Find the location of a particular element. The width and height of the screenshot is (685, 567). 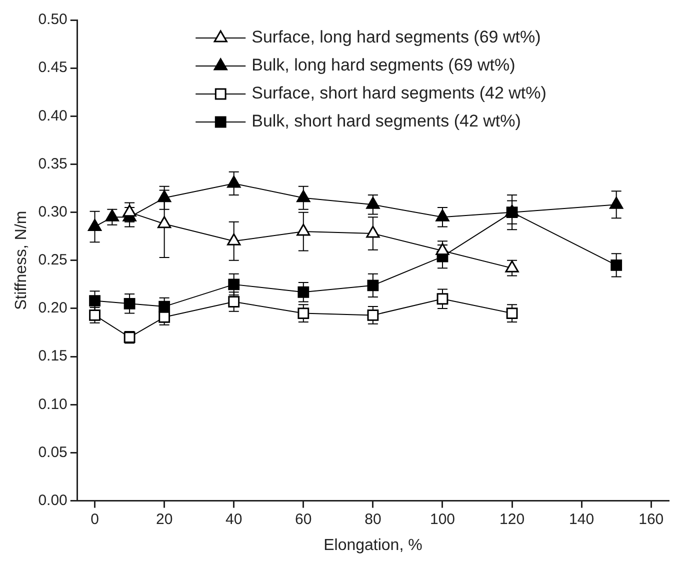

x-tick-label: 0 is located at coordinates (94, 519).